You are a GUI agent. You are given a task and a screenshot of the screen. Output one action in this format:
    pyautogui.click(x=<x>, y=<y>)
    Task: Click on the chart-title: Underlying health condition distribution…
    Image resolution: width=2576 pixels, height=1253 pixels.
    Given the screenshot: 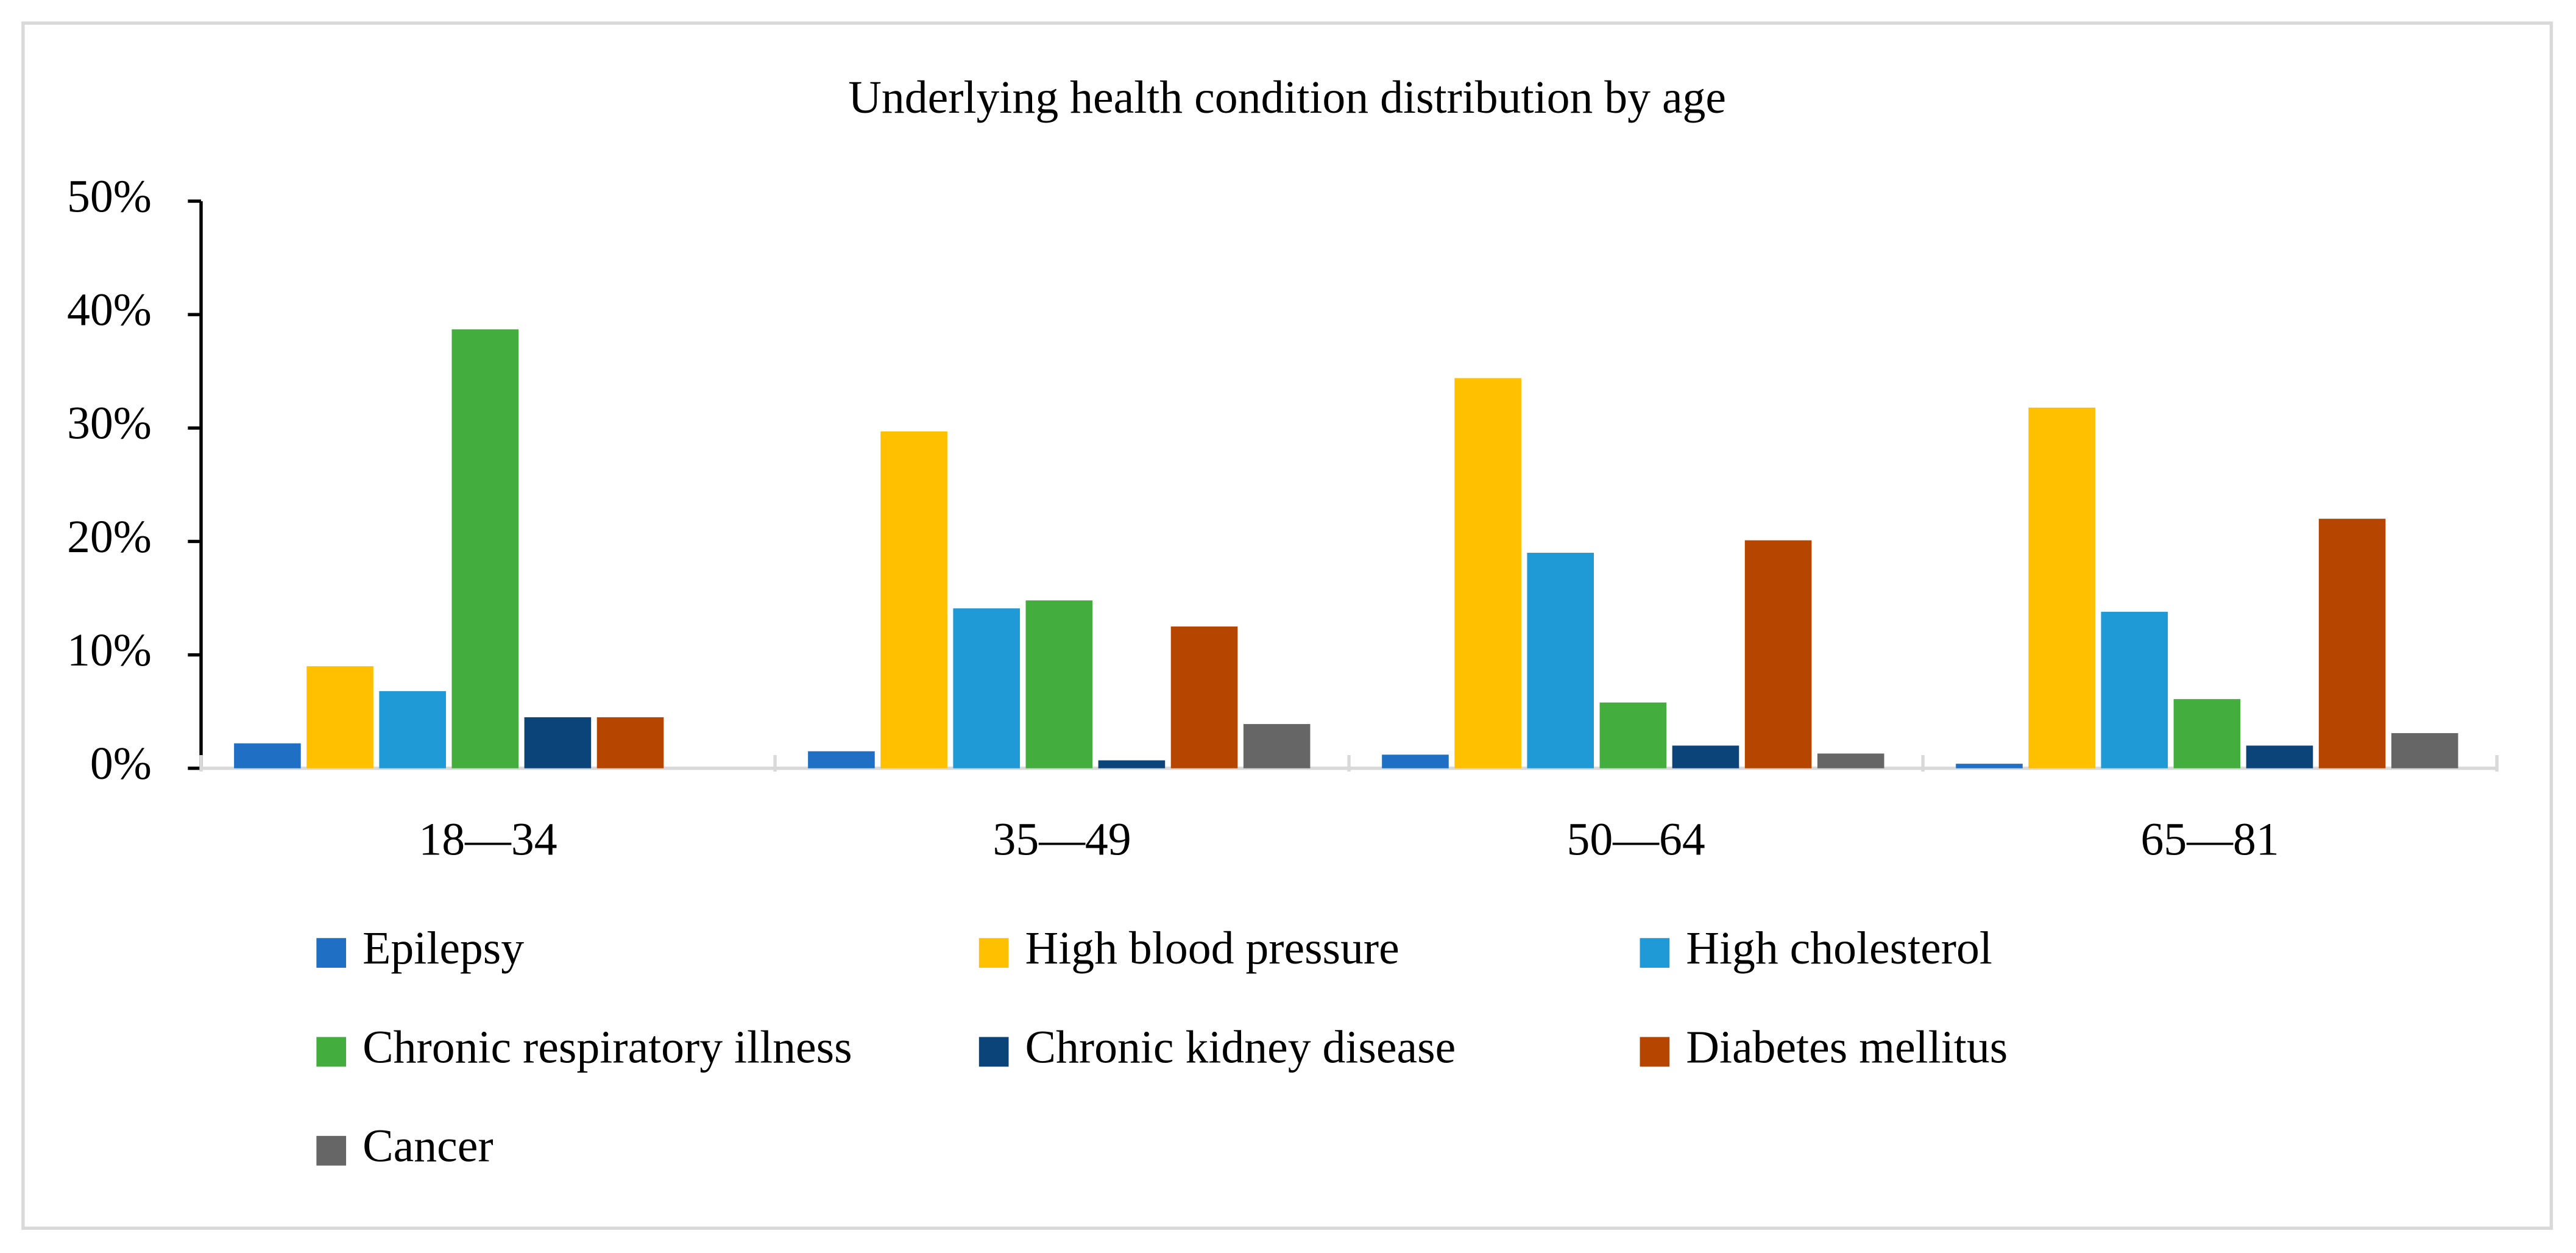 What is the action you would take?
    pyautogui.click(x=1287, y=98)
    